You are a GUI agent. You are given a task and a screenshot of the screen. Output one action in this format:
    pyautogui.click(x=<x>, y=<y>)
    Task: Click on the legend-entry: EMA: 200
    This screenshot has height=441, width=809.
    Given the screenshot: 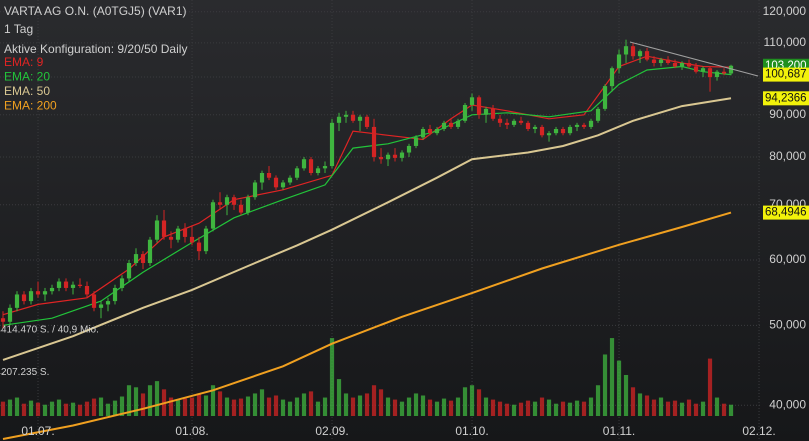 What is the action you would take?
    pyautogui.click(x=30, y=106)
    